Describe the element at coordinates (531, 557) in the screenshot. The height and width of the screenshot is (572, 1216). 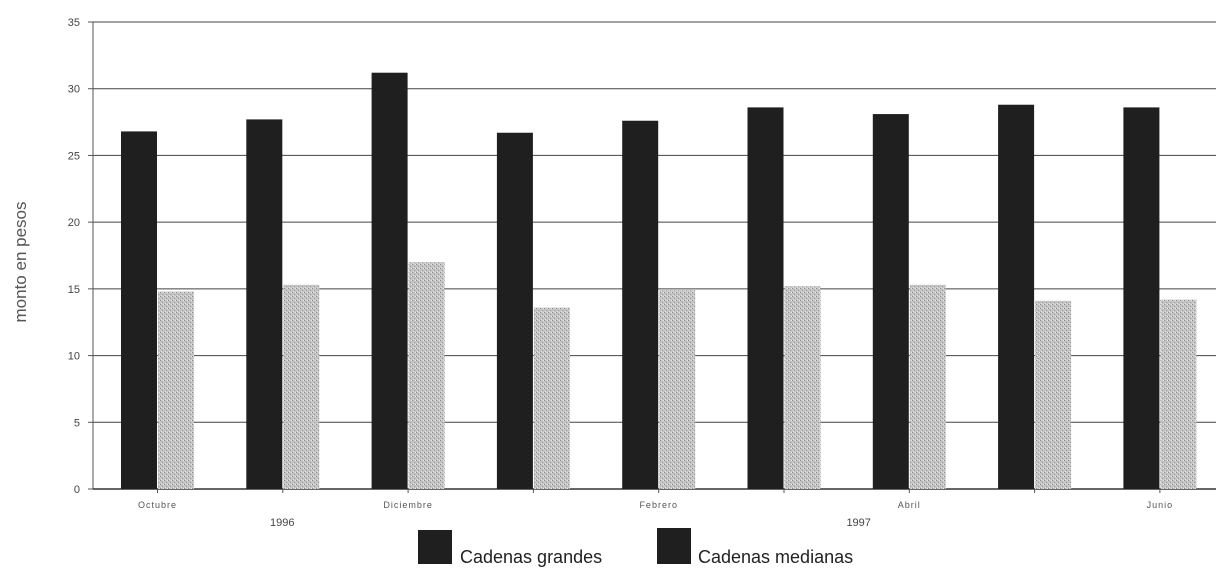
I see `legend-label-cadenas-grandes: Cadenas grandes` at that location.